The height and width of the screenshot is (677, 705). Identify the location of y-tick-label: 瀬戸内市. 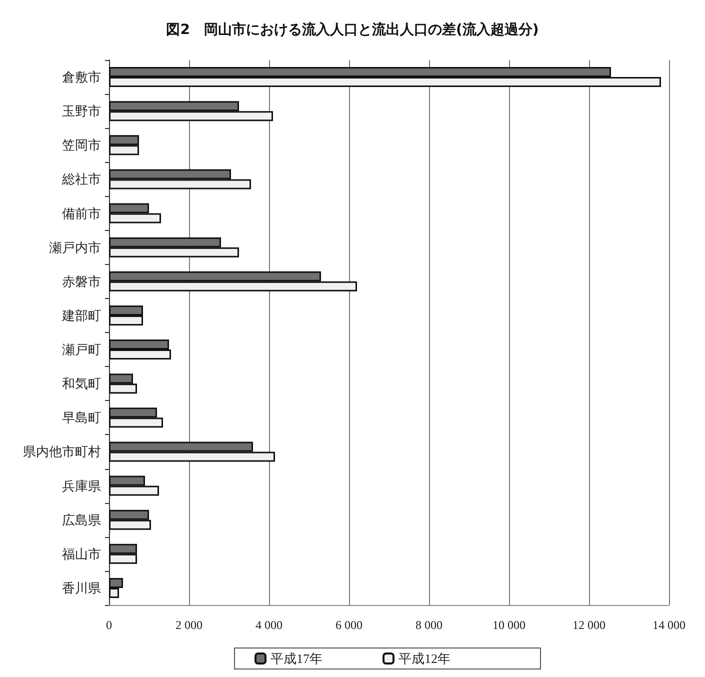
(75, 247).